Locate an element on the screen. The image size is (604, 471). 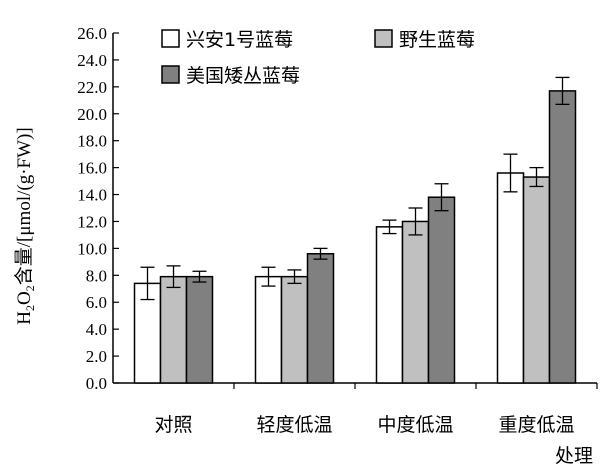
y-tick-label: 22.0 is located at coordinates (92, 87).